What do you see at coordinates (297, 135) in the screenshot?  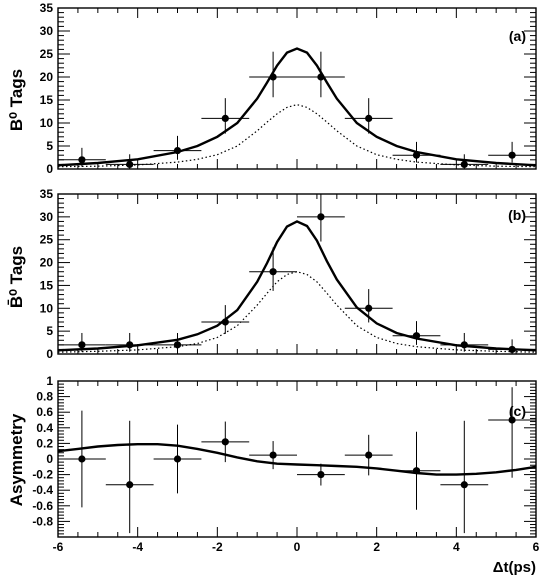 I see `signal-curve-dotted` at bounding box center [297, 135].